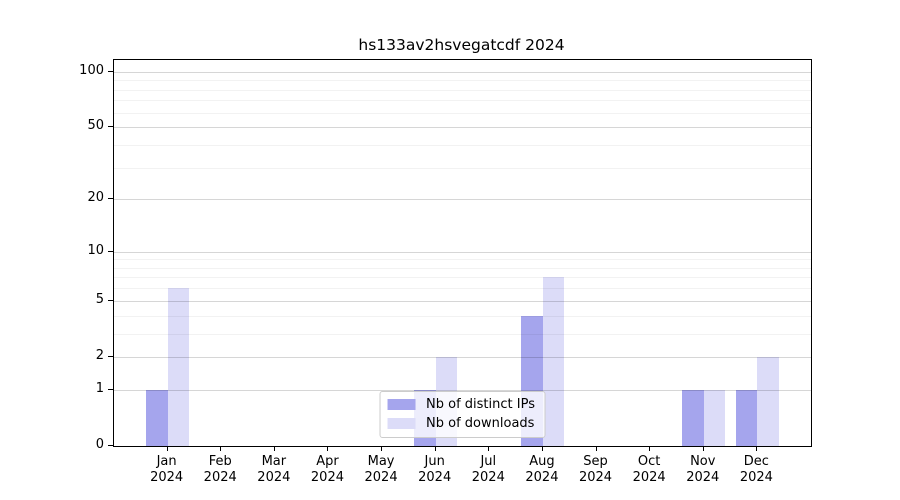 Image resolution: width=900 pixels, height=500 pixels. Describe the element at coordinates (178, 367) in the screenshot. I see `bar-downloads-jan` at that location.